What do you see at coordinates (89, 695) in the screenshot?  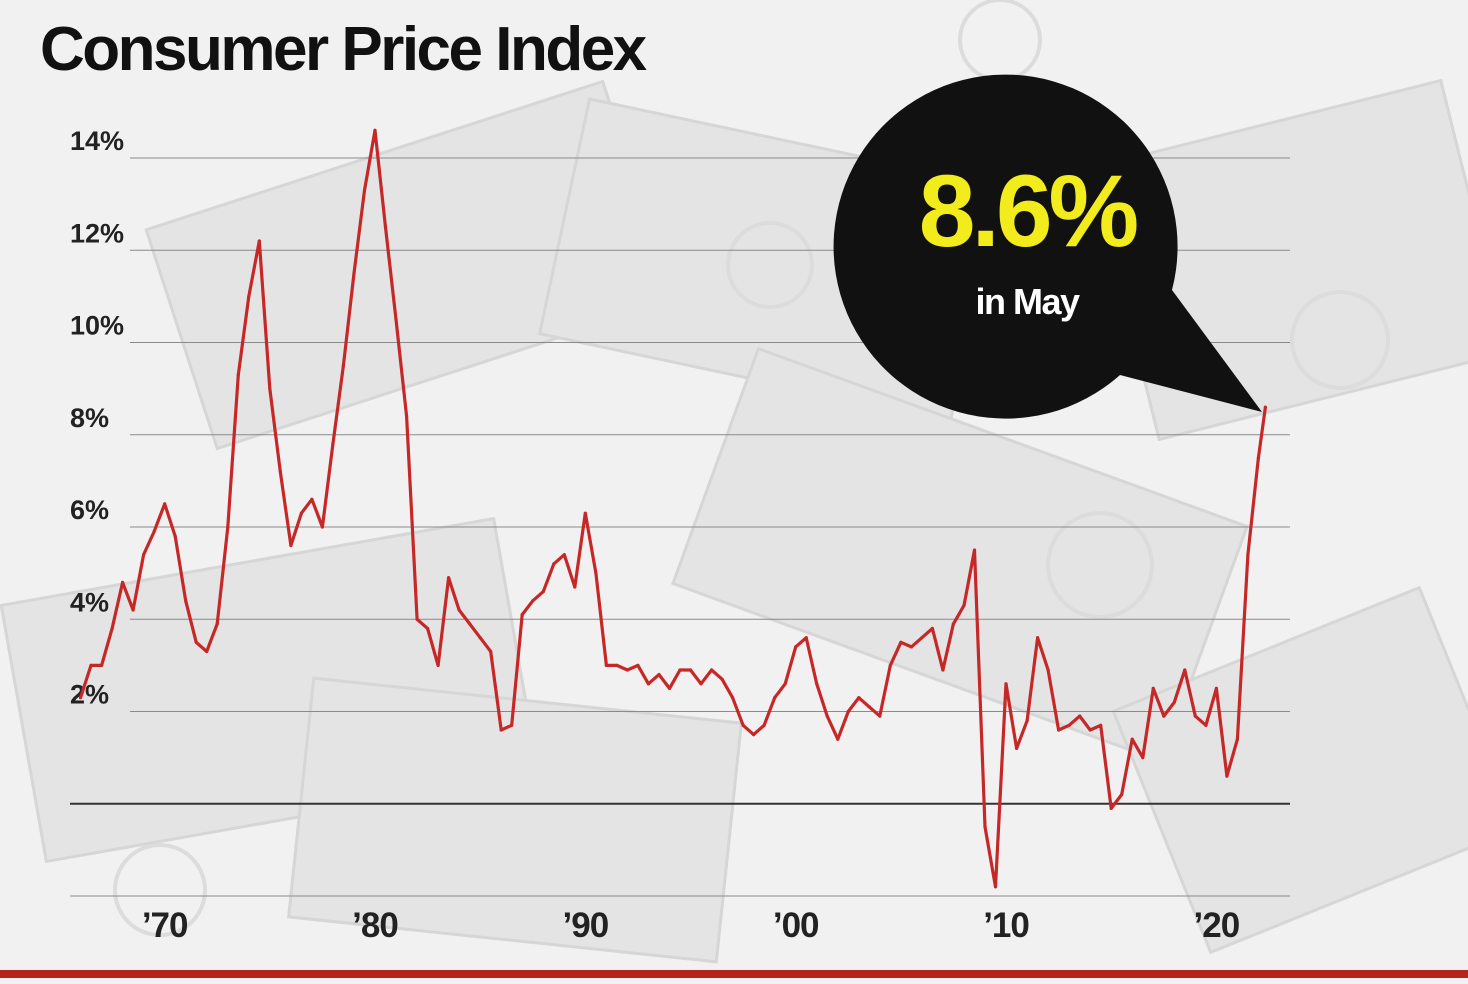 I see `y-tick-label: 2%` at bounding box center [89, 695].